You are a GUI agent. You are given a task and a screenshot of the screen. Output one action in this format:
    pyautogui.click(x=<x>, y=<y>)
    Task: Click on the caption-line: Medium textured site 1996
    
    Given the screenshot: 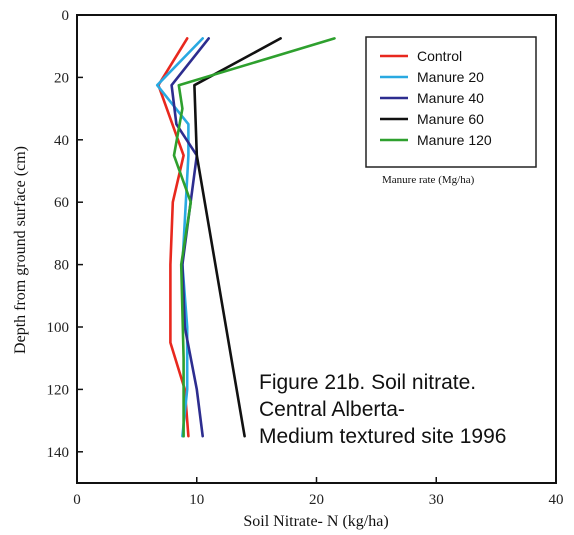 What is the action you would take?
    pyautogui.click(x=382, y=436)
    